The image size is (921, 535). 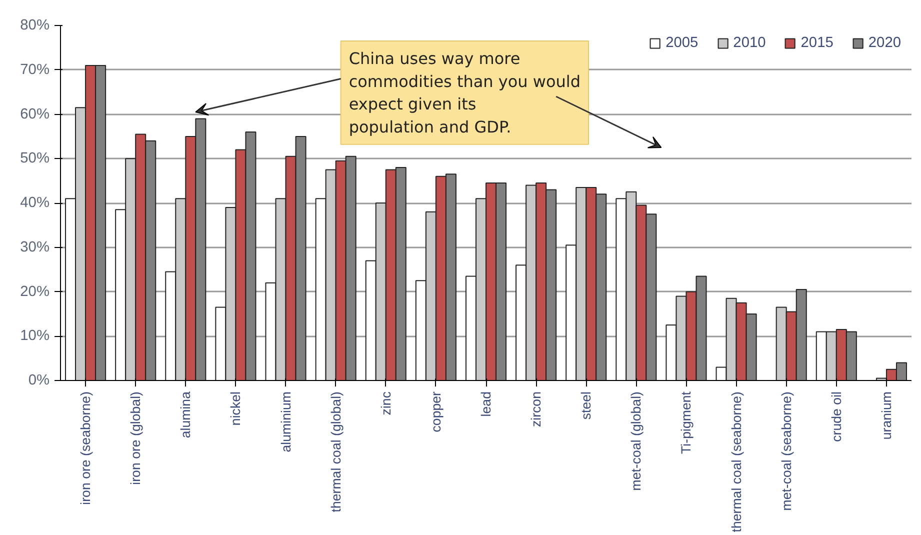 I want to click on y-tick-label: 70%, so click(x=35, y=70).